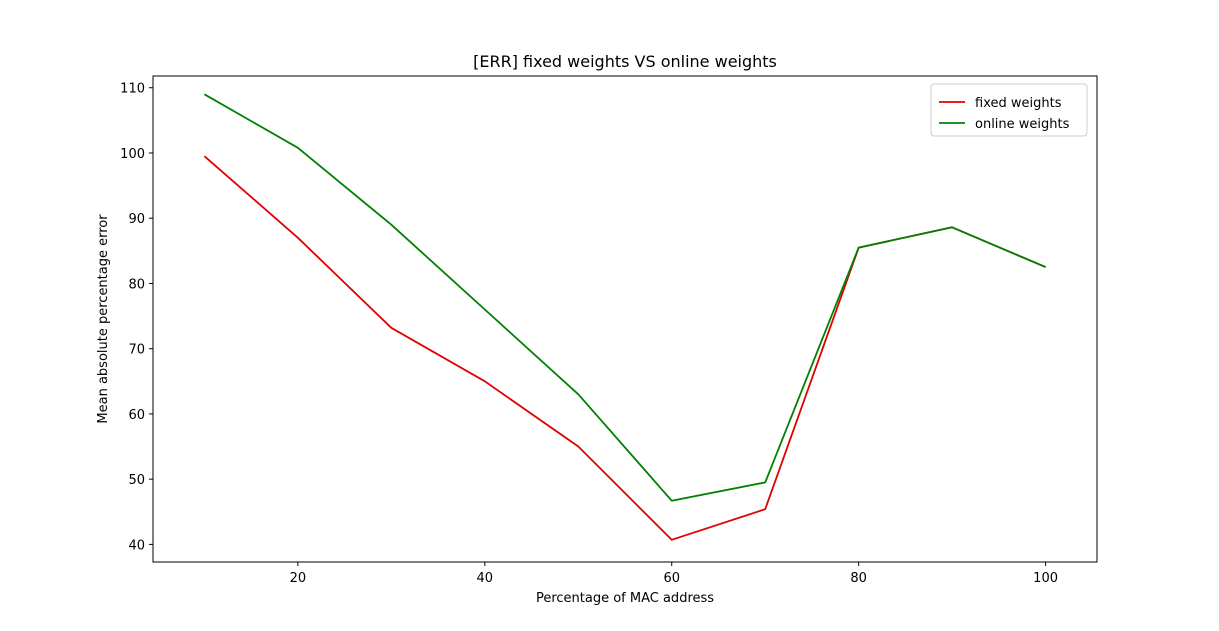  I want to click on y-tick-label: 40, so click(136, 545).